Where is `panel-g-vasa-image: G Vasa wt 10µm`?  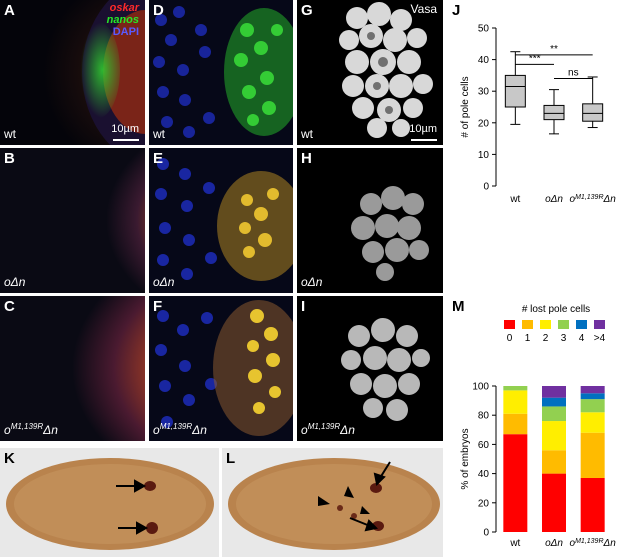 panel-g-vasa-image: G Vasa wt 10µm is located at coordinates (370, 72).